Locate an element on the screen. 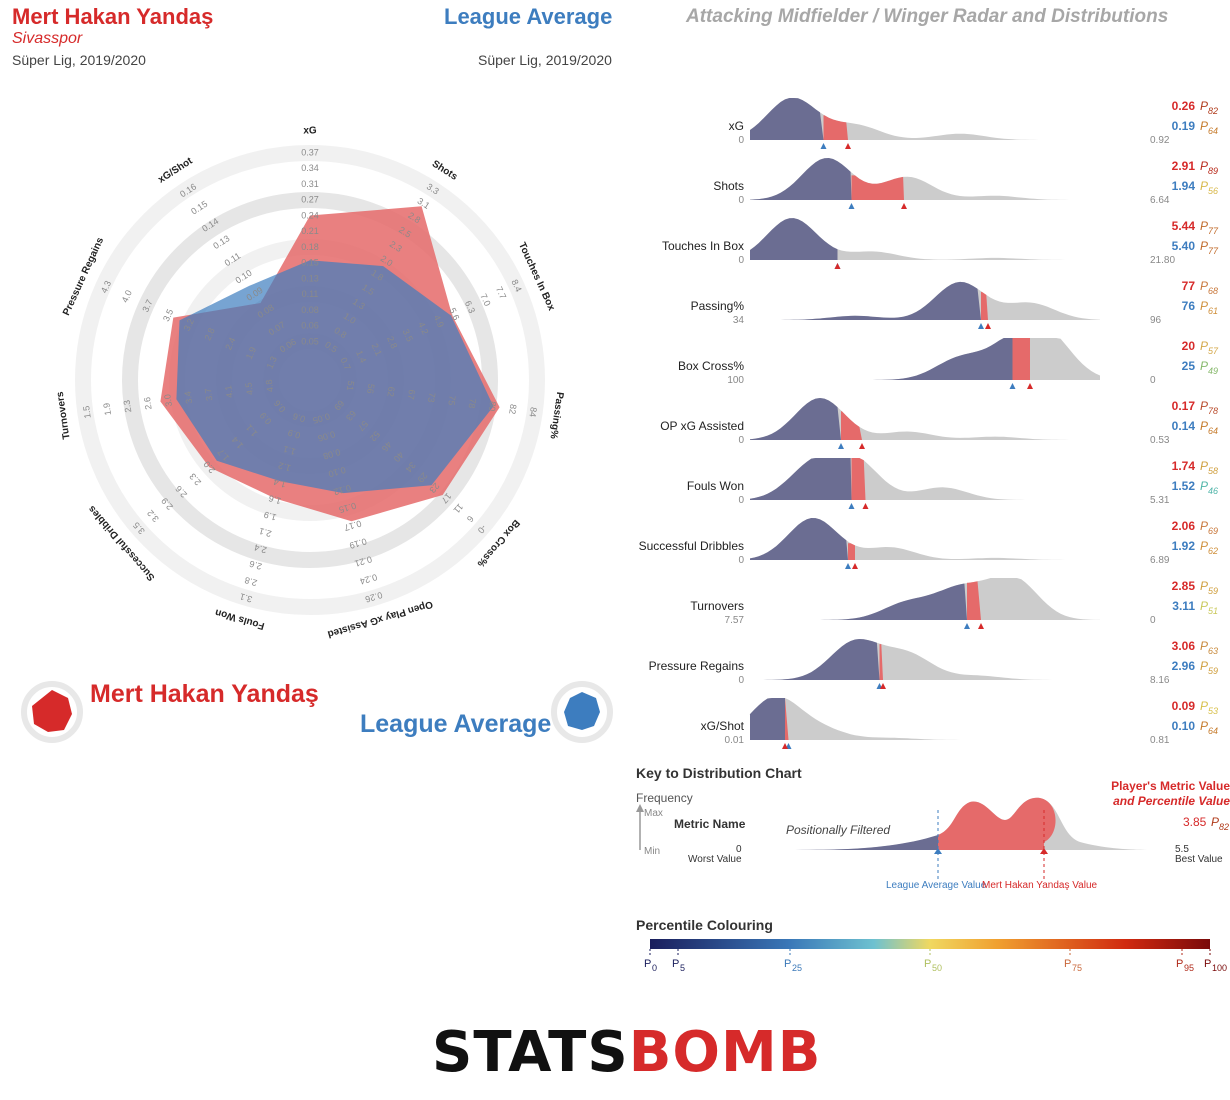 The width and height of the screenshot is (1230, 1100). dist-min-value: 34 is located at coordinates (739, 320).